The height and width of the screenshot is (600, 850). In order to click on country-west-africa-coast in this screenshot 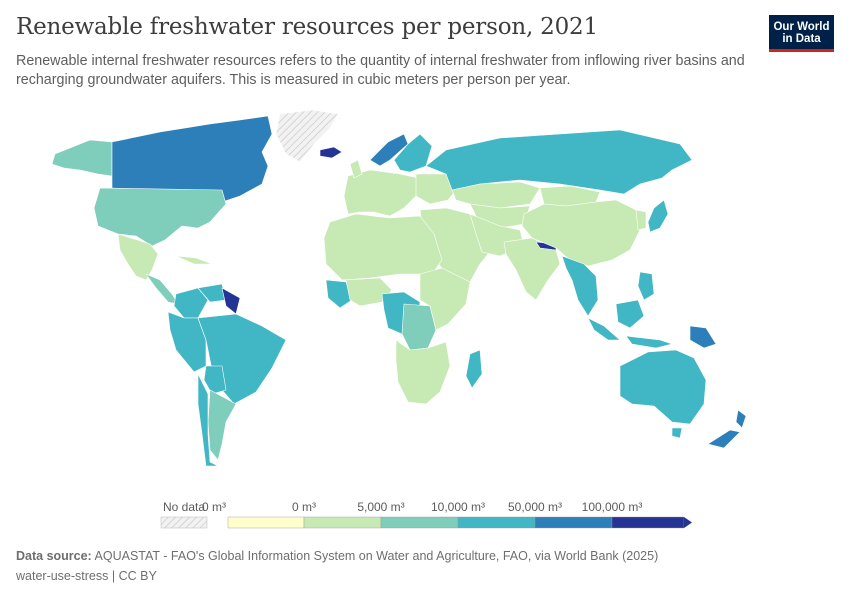, I will do `click(339, 294)`.